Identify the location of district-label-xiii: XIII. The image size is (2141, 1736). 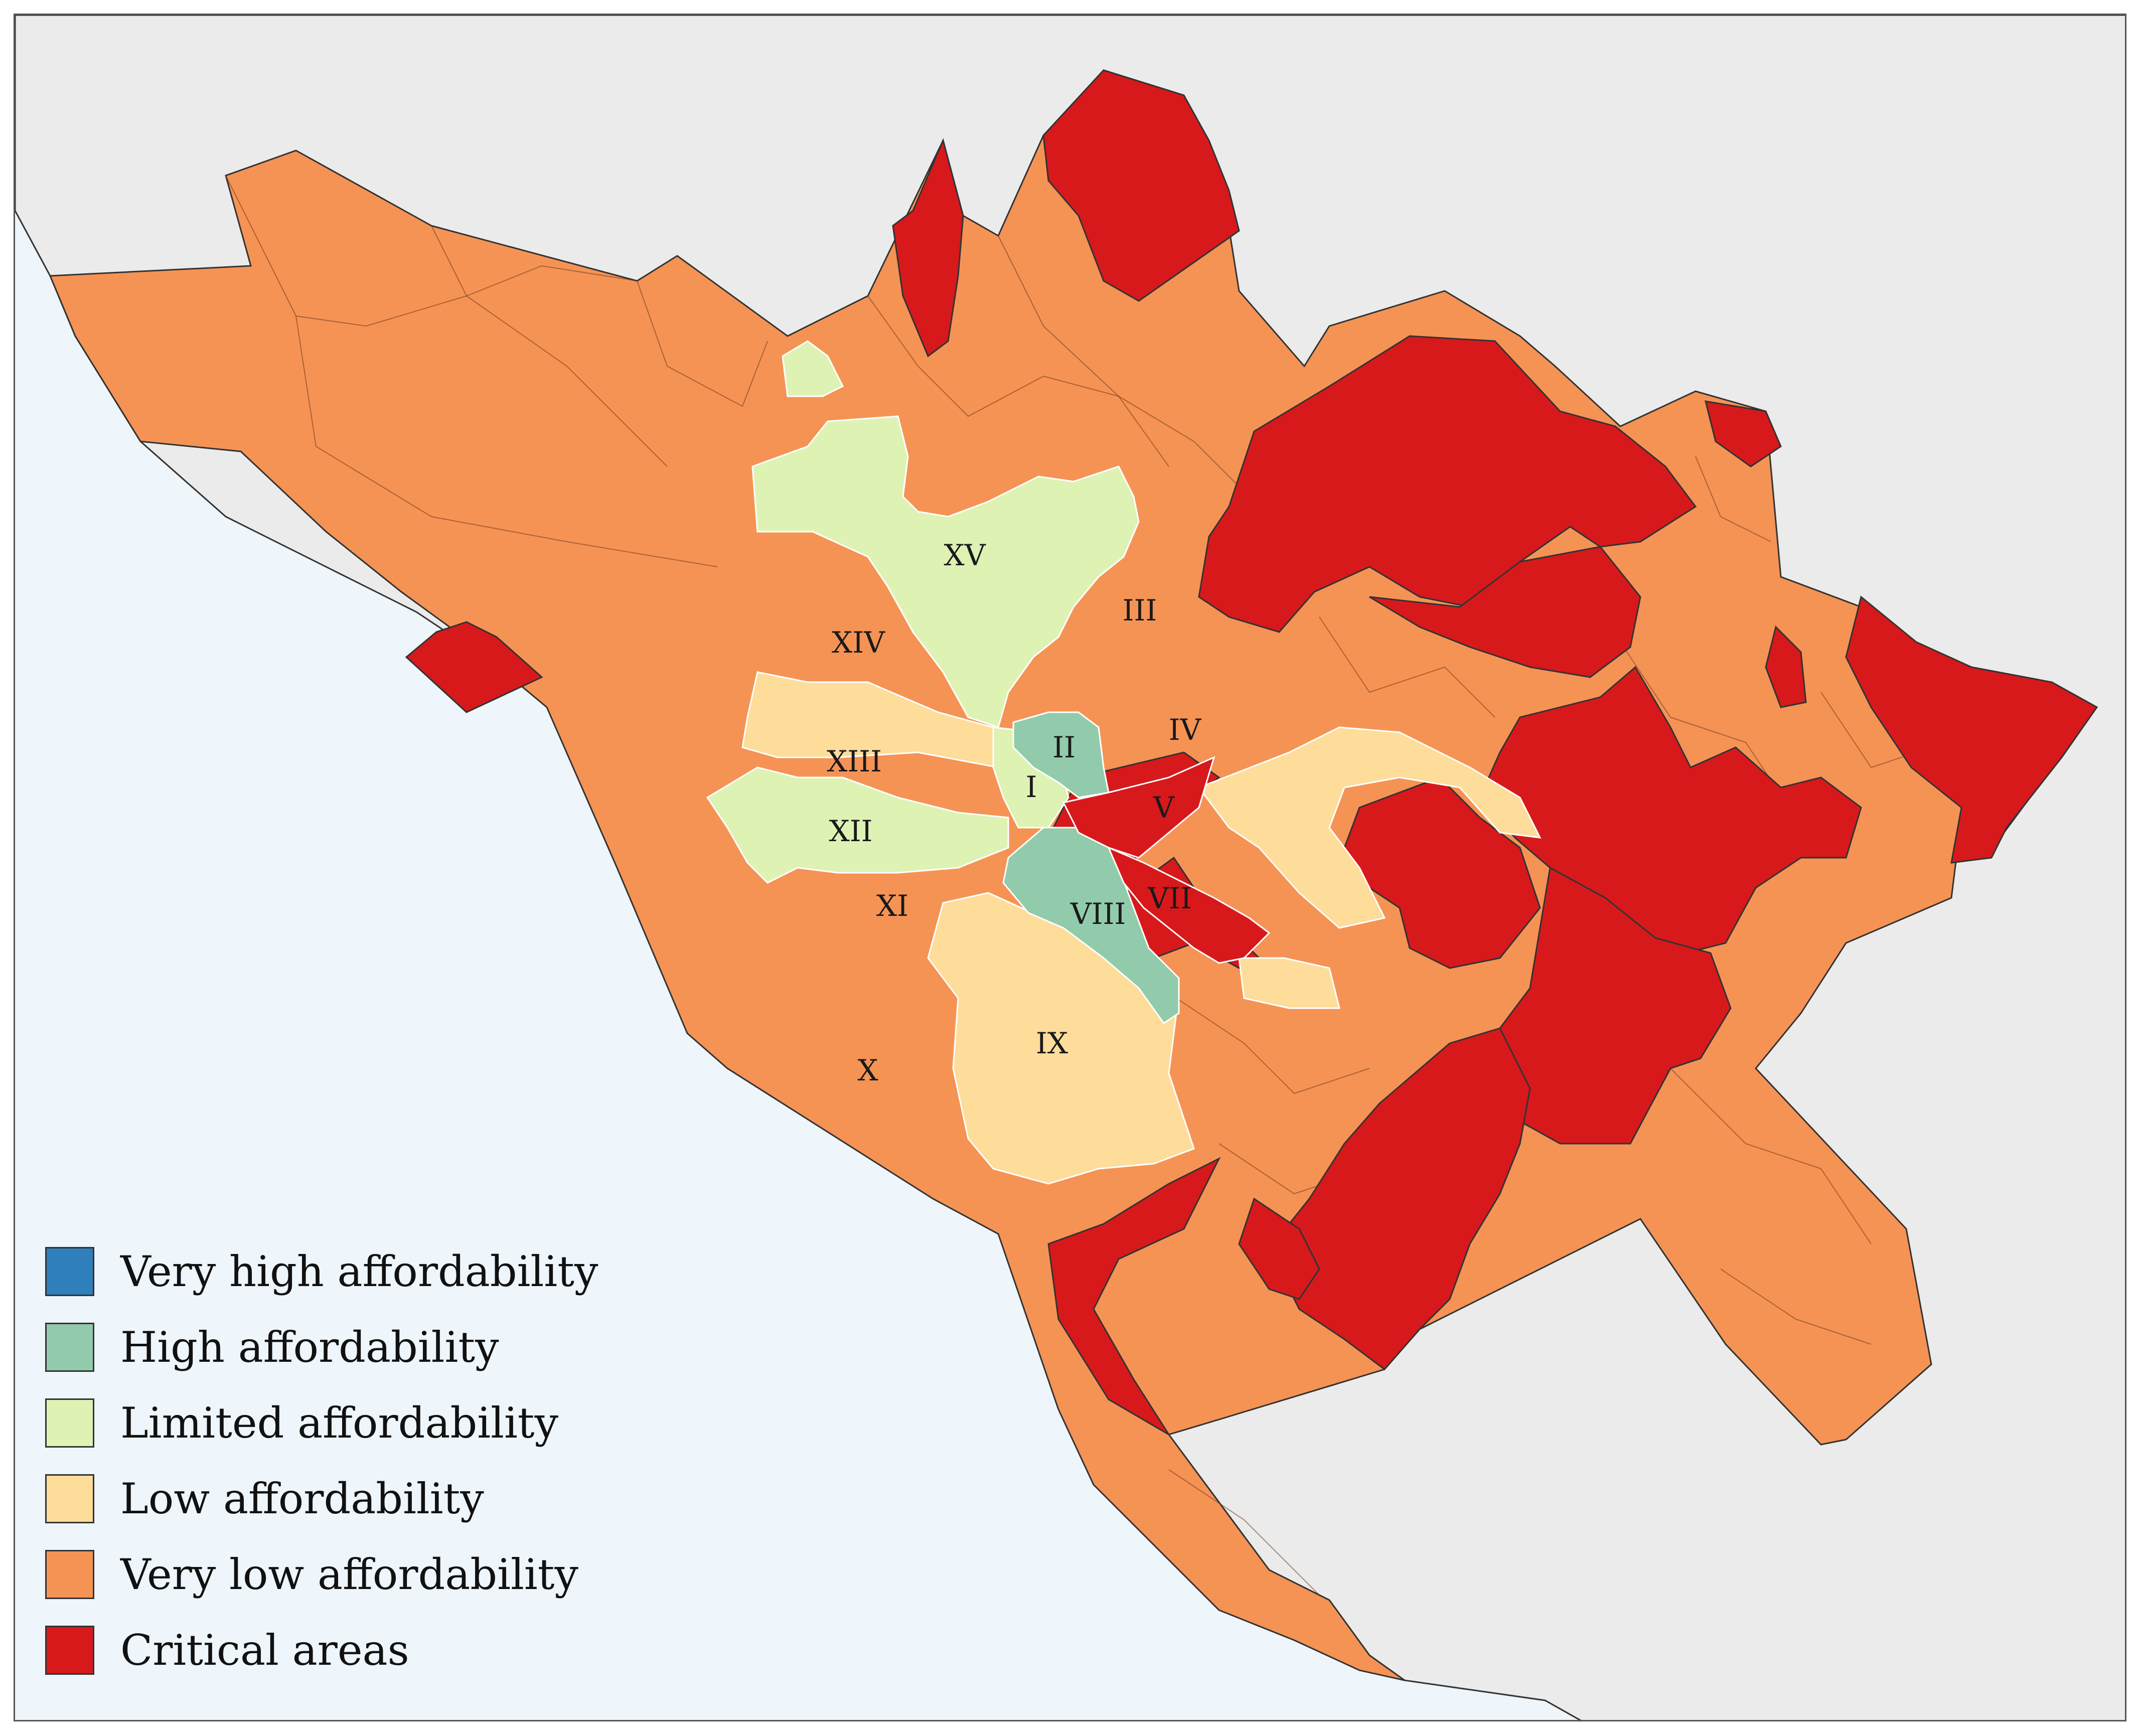
(854, 761).